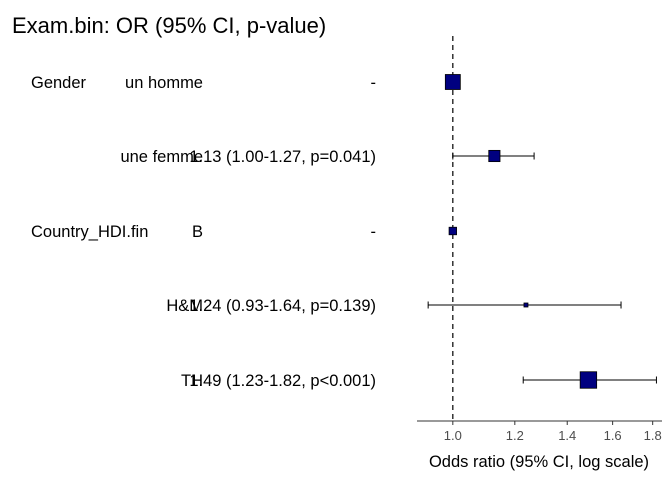 This screenshot has height=480, width=672. What do you see at coordinates (539, 431) in the screenshot?
I see `x-axis: 1.0 1.2 1.4 1.6 1.8` at bounding box center [539, 431].